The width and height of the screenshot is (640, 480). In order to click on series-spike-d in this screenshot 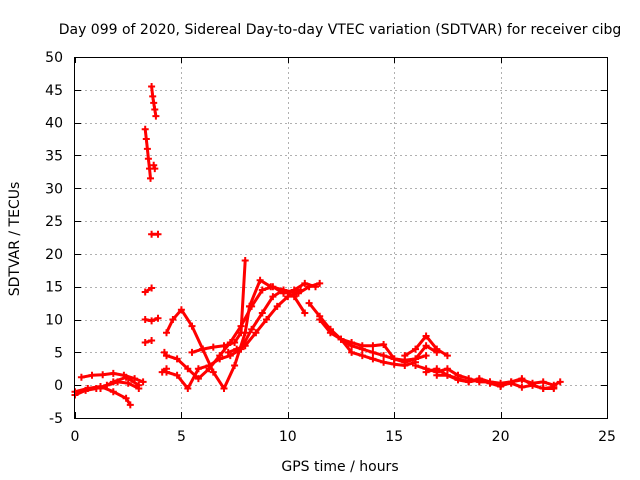, I will do `click(155, 234)`.